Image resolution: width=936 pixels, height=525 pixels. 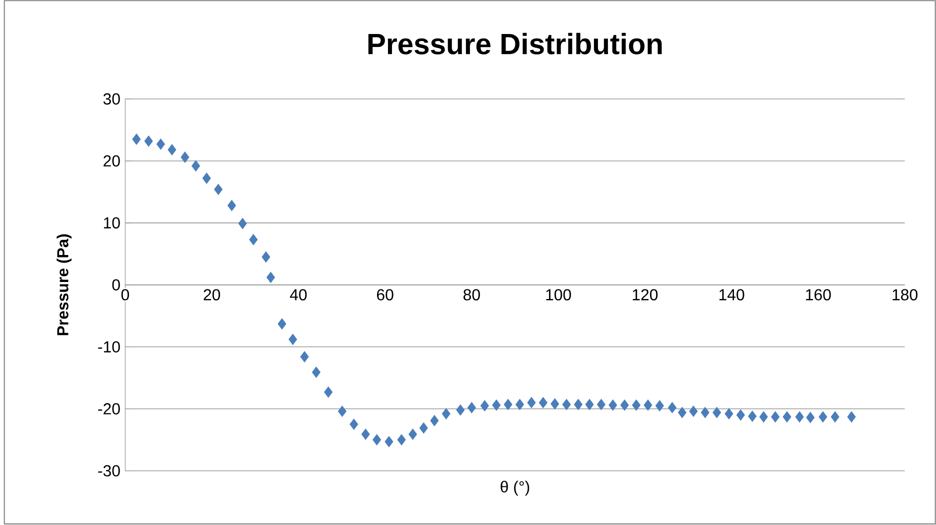 I want to click on chart-title: Pressure Distribution, so click(x=515, y=44).